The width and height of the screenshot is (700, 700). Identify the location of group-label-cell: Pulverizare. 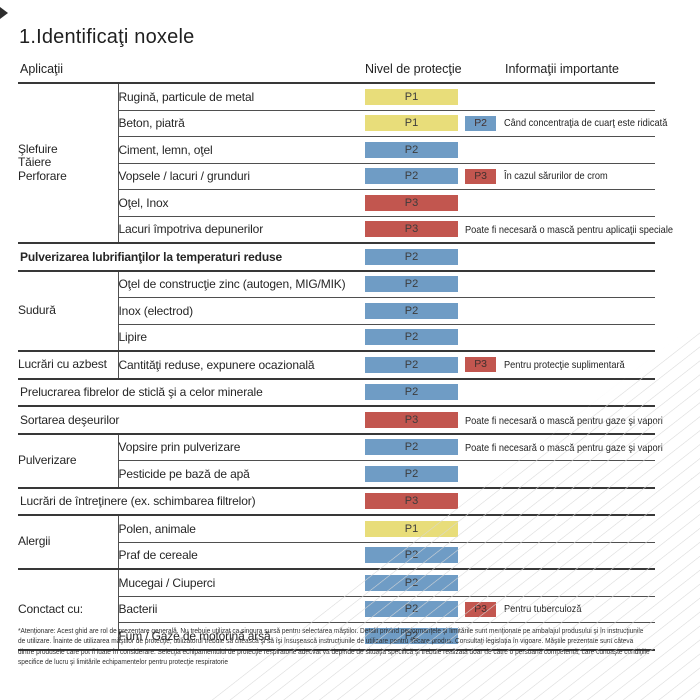
(68, 461).